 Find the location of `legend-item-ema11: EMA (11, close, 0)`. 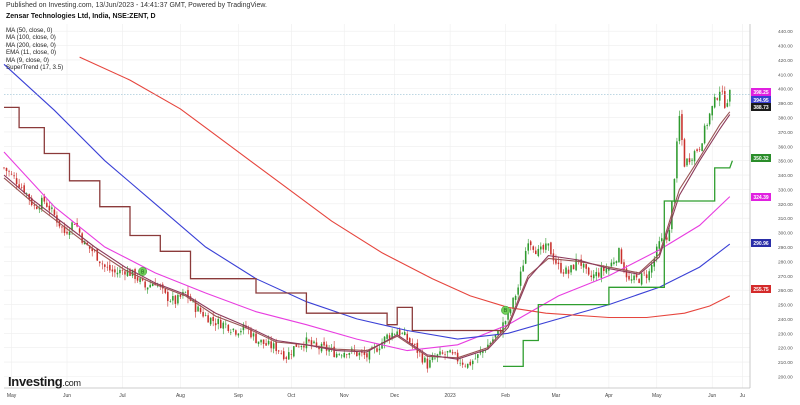

legend-item-ema11: EMA (11, close, 0) is located at coordinates (31, 53).